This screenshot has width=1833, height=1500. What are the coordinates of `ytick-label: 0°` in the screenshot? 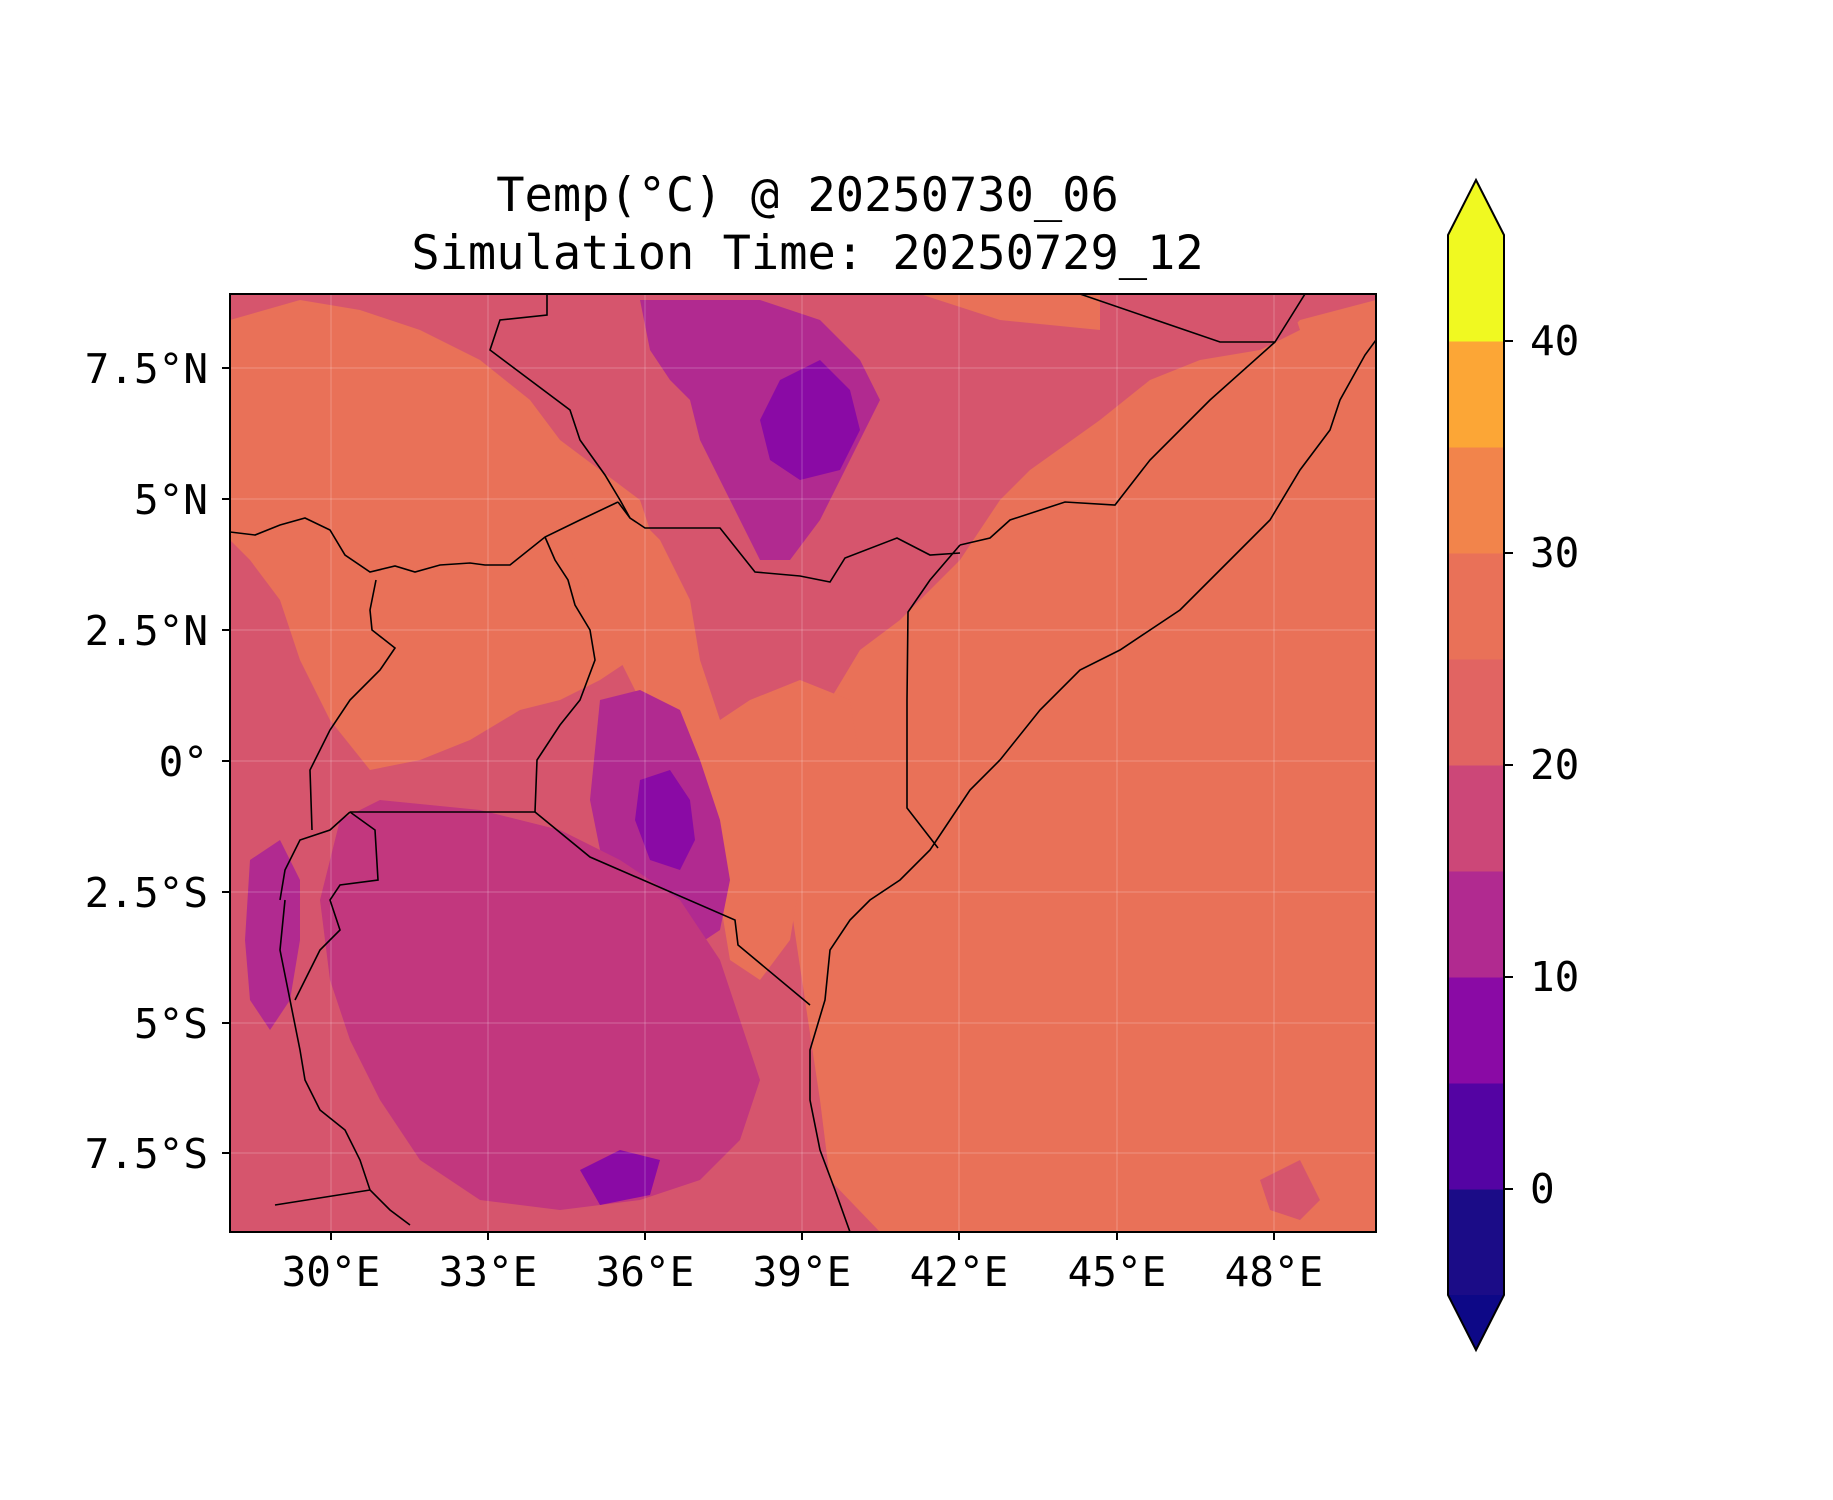 It's located at (183, 762).